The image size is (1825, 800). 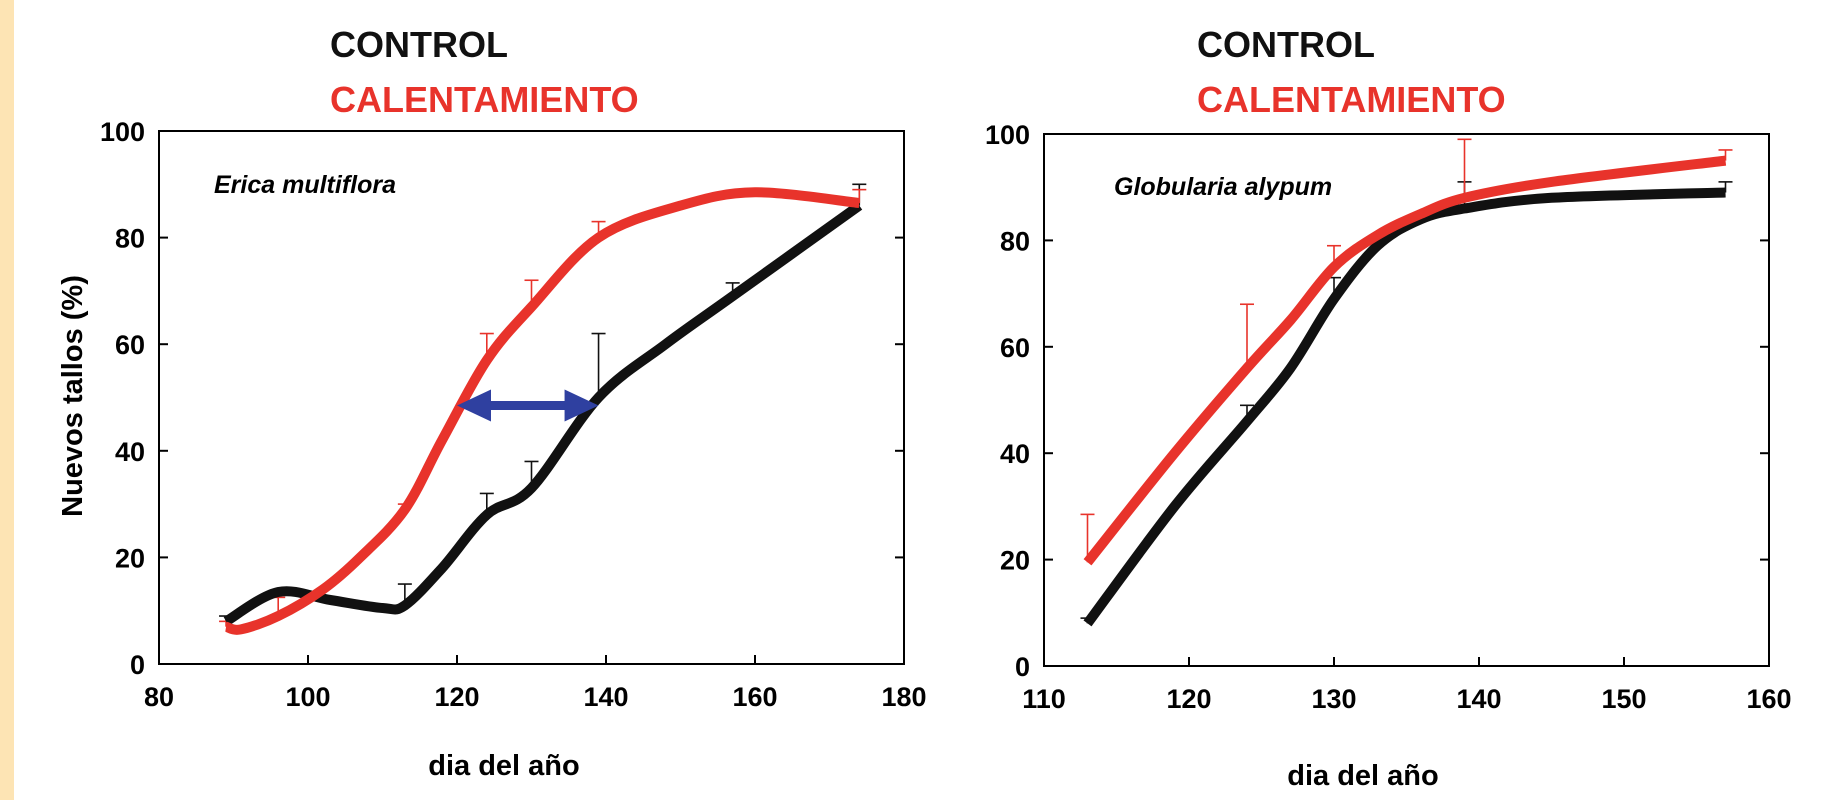 What do you see at coordinates (1623, 699) in the screenshot?
I see `x-tick-label: 150` at bounding box center [1623, 699].